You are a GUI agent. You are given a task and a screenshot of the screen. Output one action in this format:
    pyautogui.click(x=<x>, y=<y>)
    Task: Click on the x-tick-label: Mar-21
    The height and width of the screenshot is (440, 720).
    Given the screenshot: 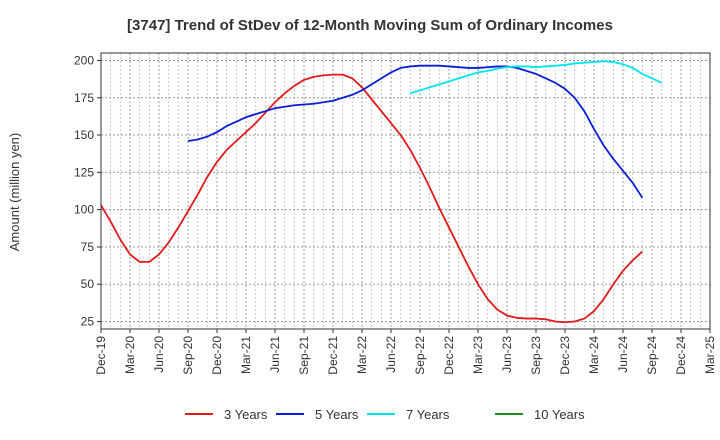 What is the action you would take?
    pyautogui.click(x=246, y=355)
    